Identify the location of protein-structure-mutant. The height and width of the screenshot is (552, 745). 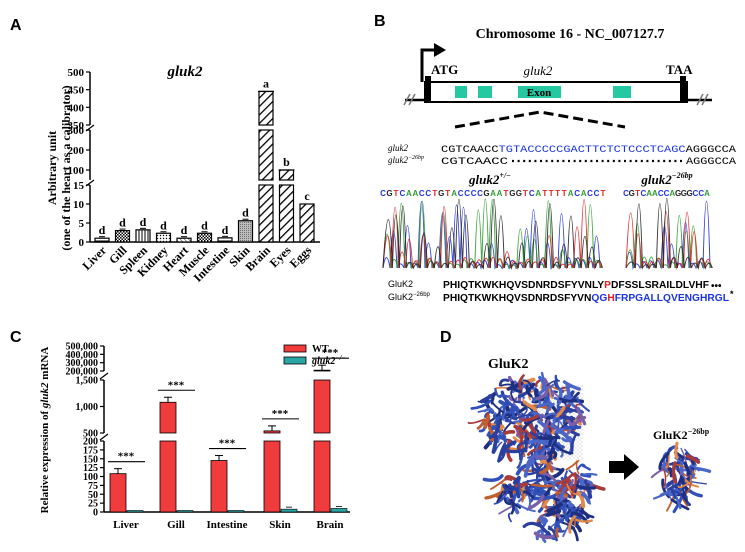
(681, 477).